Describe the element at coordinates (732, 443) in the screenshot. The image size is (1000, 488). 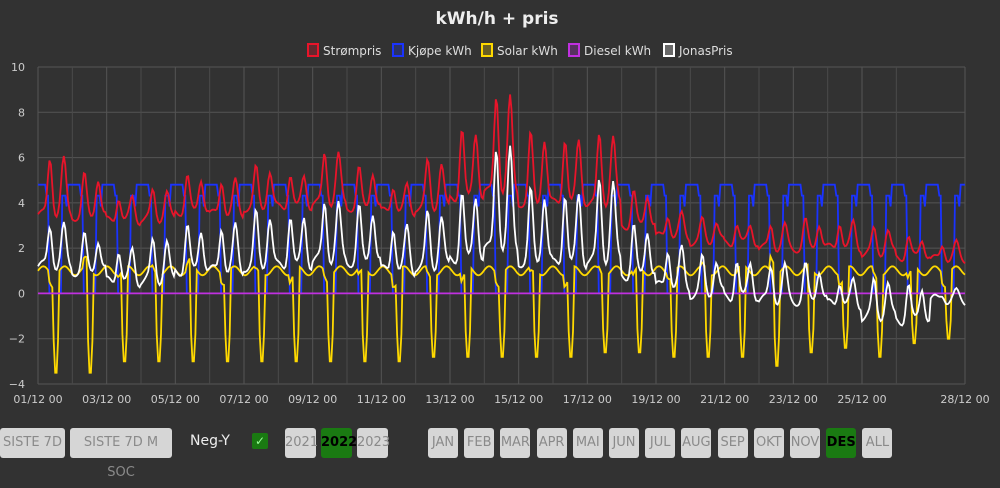
I see `month-button-sep: SEP` at that location.